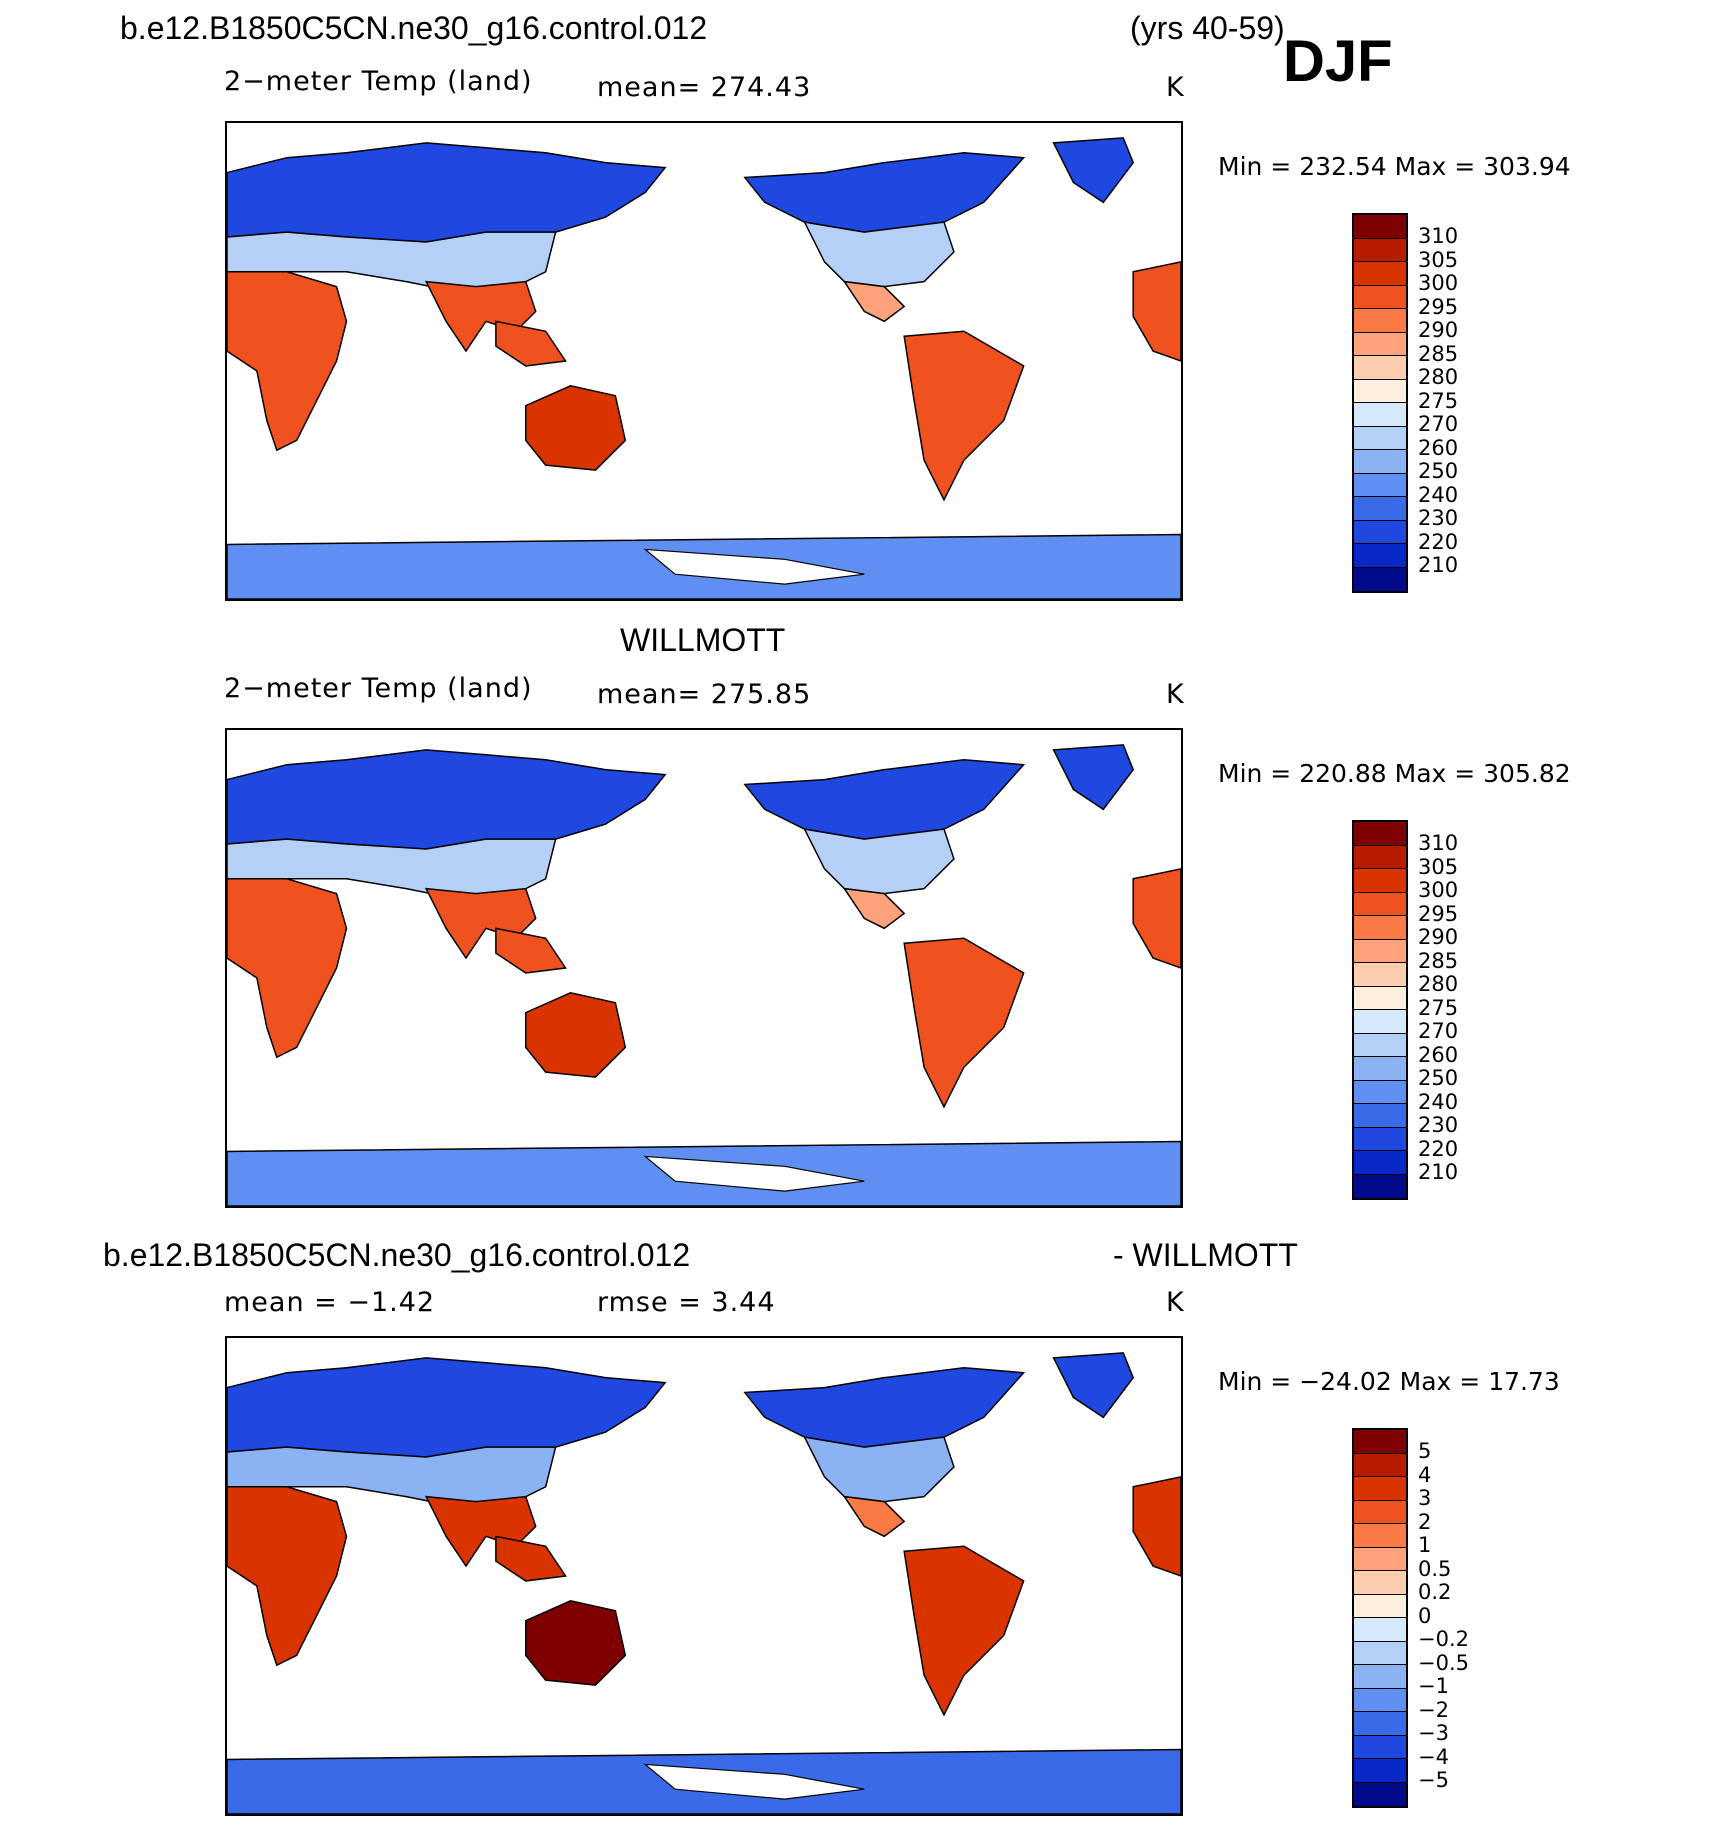 This screenshot has width=1710, height=1831. Describe the element at coordinates (1438, 913) in the screenshot. I see `colorbar-label: 295` at that location.